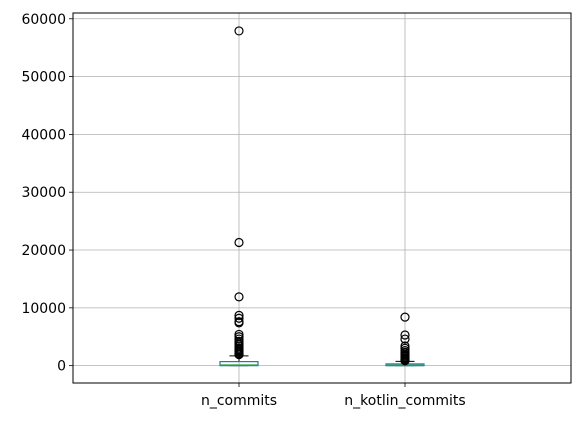  Describe the element at coordinates (43, 20) in the screenshot. I see `y-tick-label: 60000` at that location.